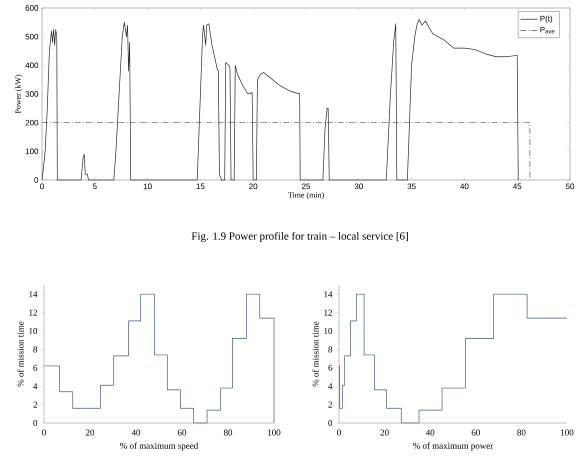 The height and width of the screenshot is (466, 582). Describe the element at coordinates (159, 446) in the screenshot. I see `x-axis-title: % of maximum speed` at that location.